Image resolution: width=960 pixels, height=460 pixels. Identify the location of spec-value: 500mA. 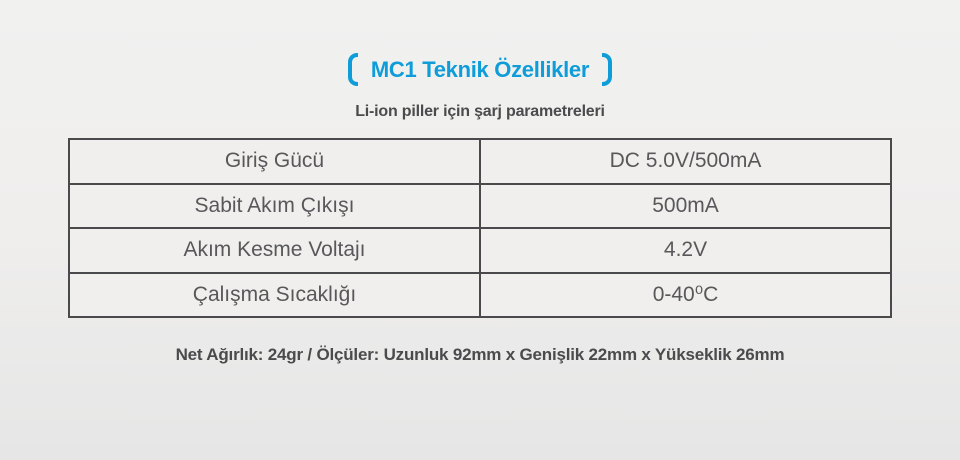
(685, 205).